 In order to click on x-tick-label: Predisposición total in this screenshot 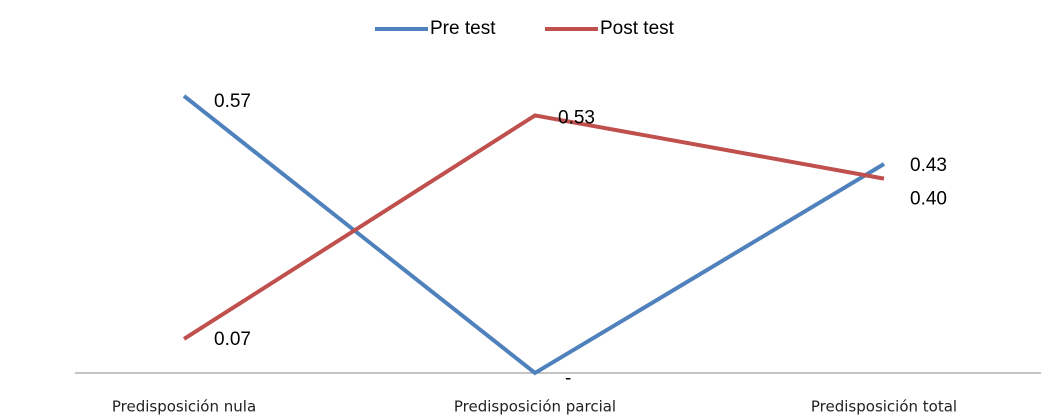, I will do `click(884, 406)`.